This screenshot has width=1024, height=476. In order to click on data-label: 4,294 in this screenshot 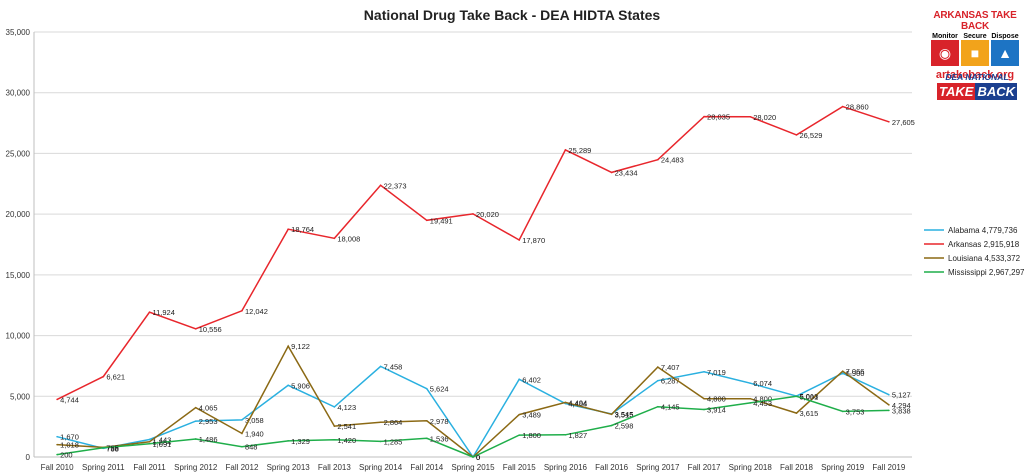, I will do `click(901, 405)`.